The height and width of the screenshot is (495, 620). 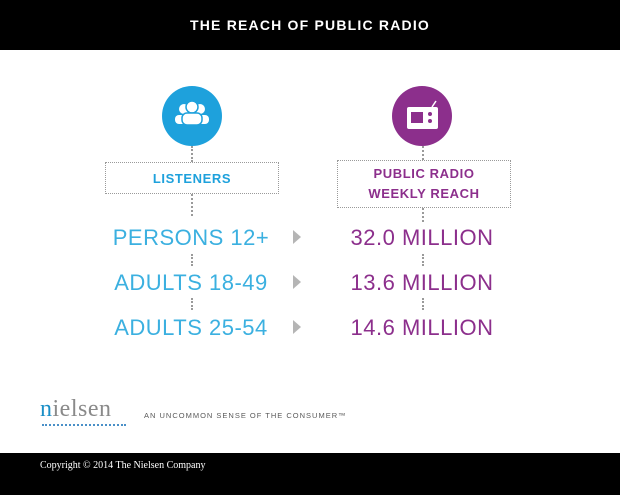 What do you see at coordinates (310, 474) in the screenshot?
I see `footer-bar` at bounding box center [310, 474].